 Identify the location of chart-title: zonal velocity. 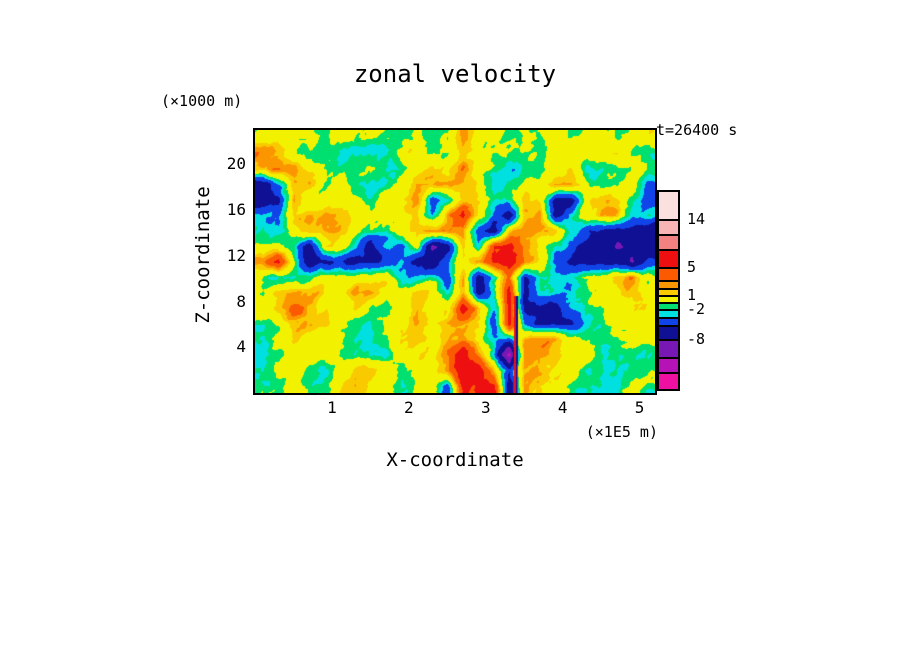
(455, 74).